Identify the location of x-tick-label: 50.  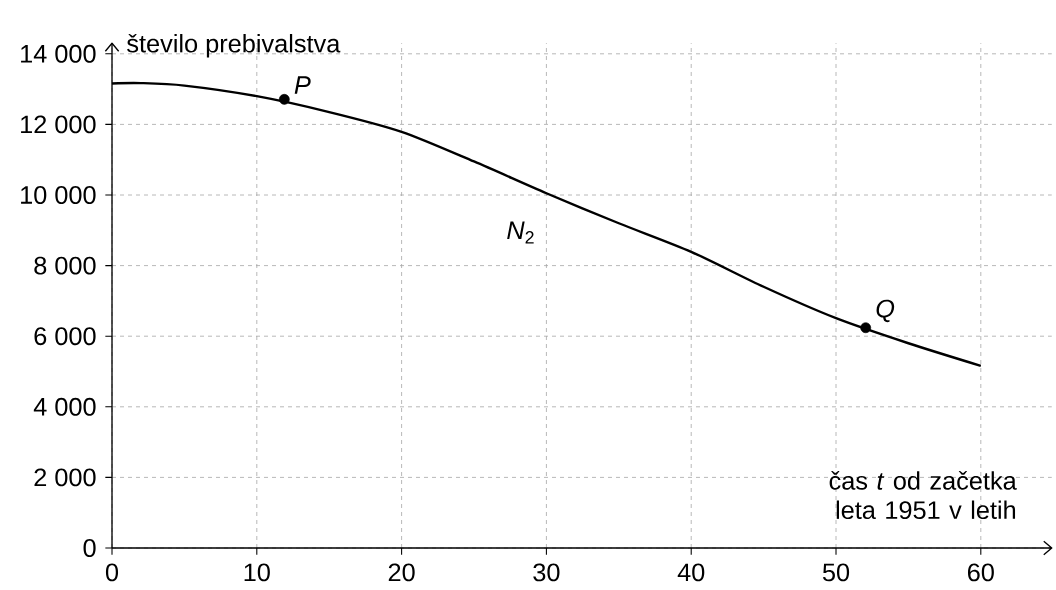
(836, 572).